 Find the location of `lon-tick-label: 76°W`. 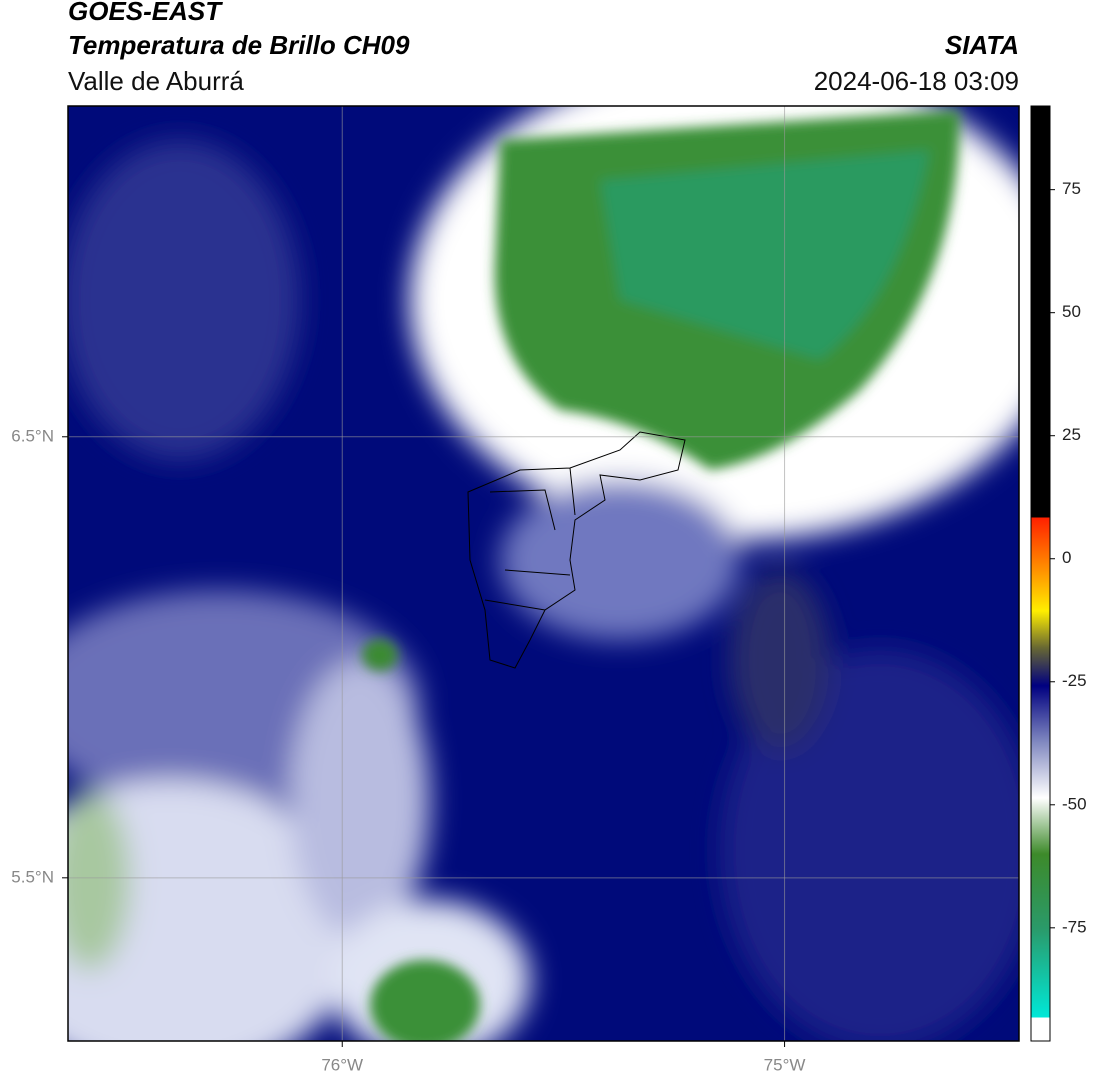

lon-tick-label: 76°W is located at coordinates (342, 1064).